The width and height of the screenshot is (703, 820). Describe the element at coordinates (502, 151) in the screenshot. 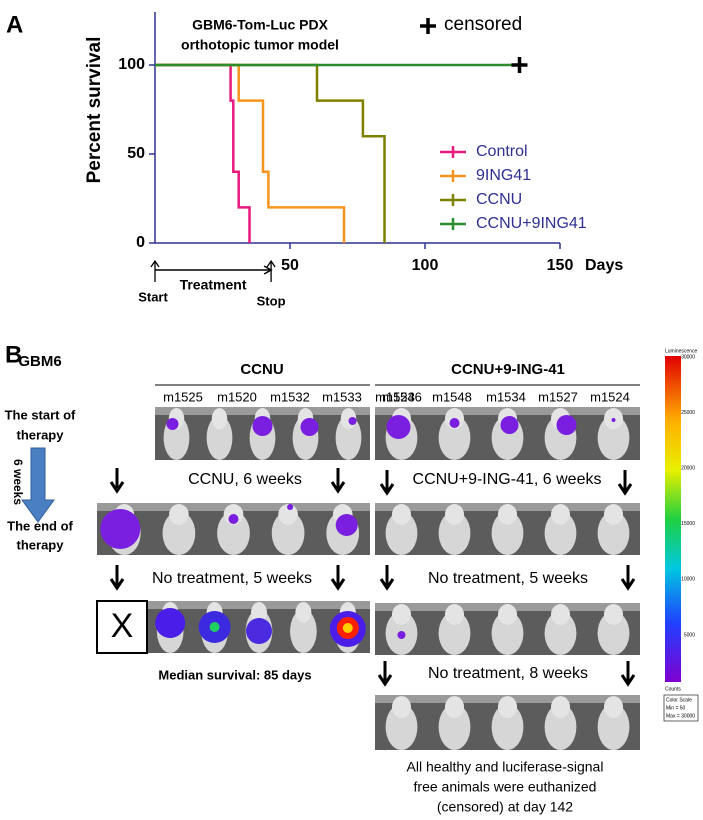

I see `legend-label: Control` at that location.